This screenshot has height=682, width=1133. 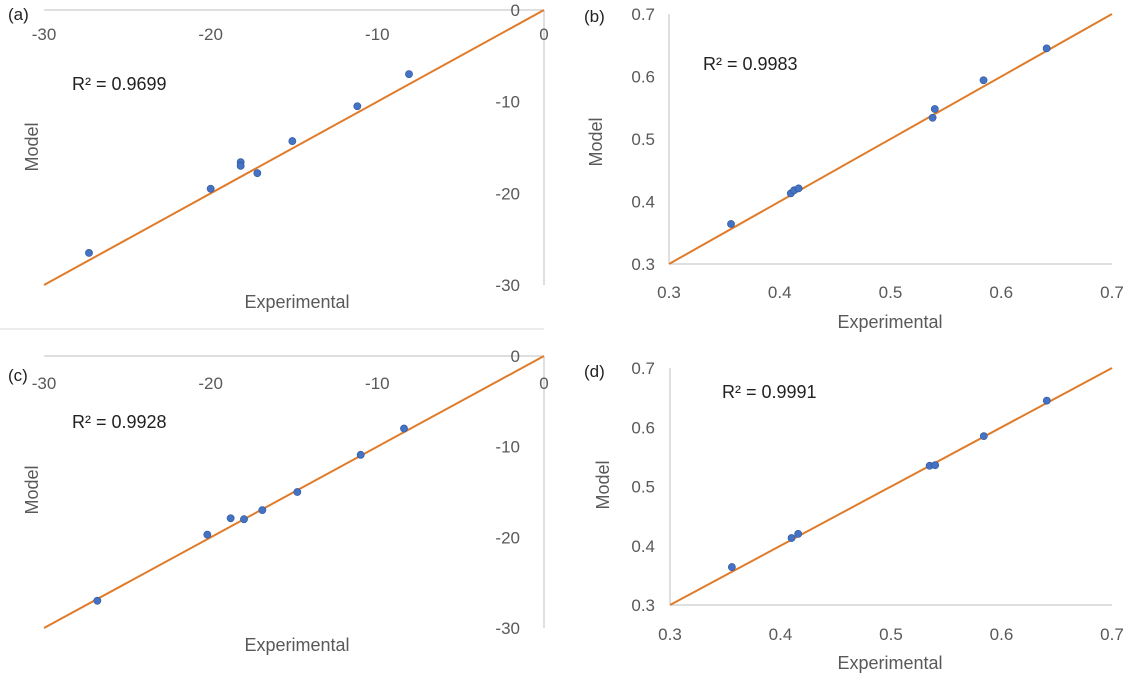 What do you see at coordinates (18, 375) in the screenshot?
I see `panel-label: (c)` at bounding box center [18, 375].